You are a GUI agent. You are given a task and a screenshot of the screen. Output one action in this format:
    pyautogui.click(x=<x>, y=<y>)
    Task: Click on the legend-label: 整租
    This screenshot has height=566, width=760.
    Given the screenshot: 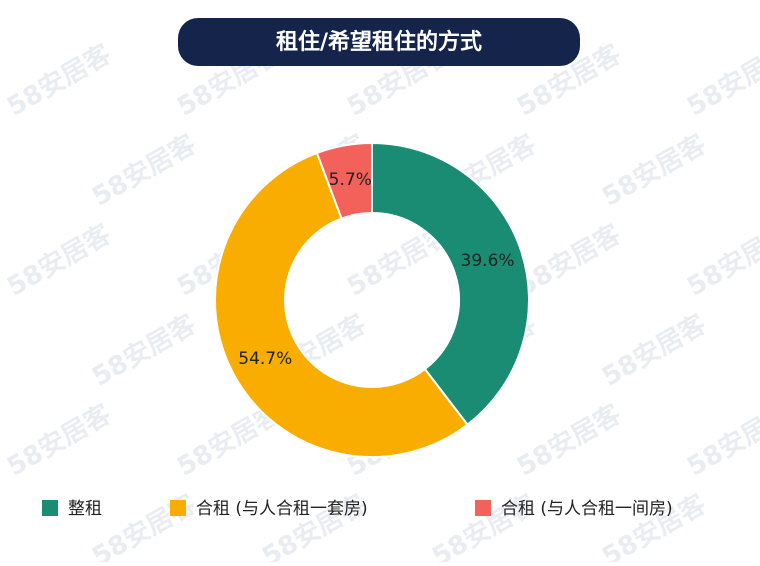 What is the action you would take?
    pyautogui.click(x=85, y=509)
    